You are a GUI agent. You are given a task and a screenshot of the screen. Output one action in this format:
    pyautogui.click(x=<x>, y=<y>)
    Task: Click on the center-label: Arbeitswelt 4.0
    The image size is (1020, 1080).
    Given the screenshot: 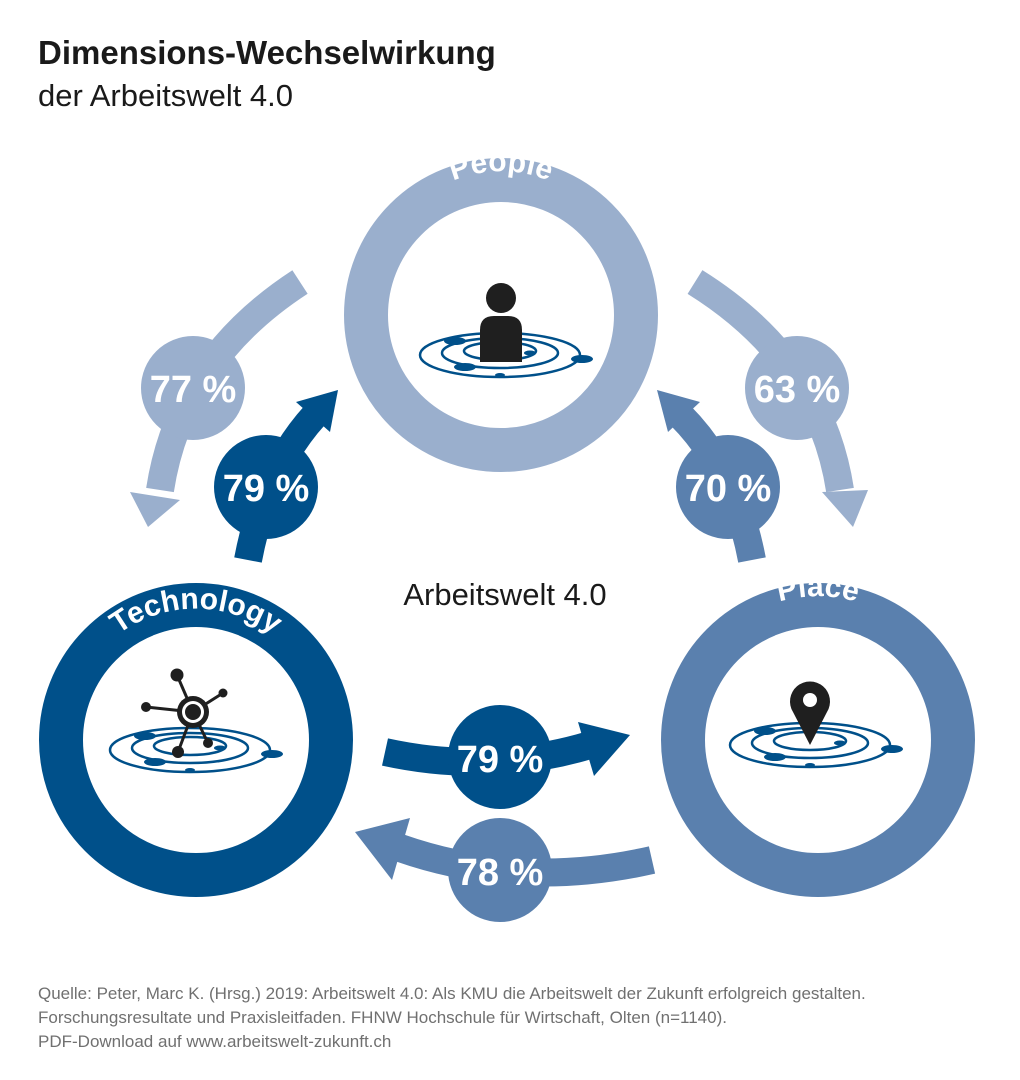 What is the action you would take?
    pyautogui.click(x=504, y=594)
    